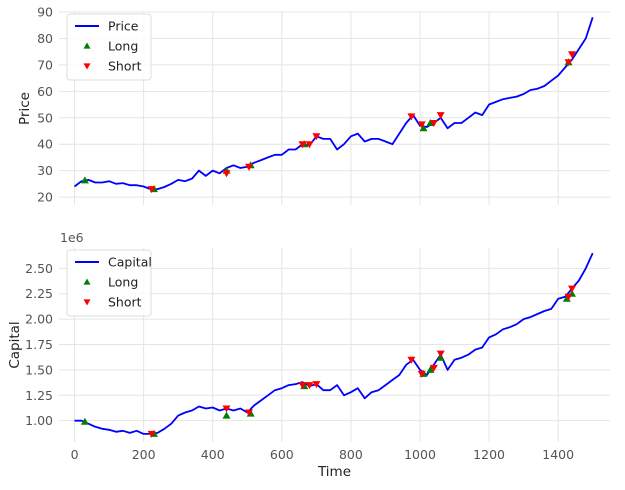  I want to click on capital-x-tick-label: 800, so click(351, 454).